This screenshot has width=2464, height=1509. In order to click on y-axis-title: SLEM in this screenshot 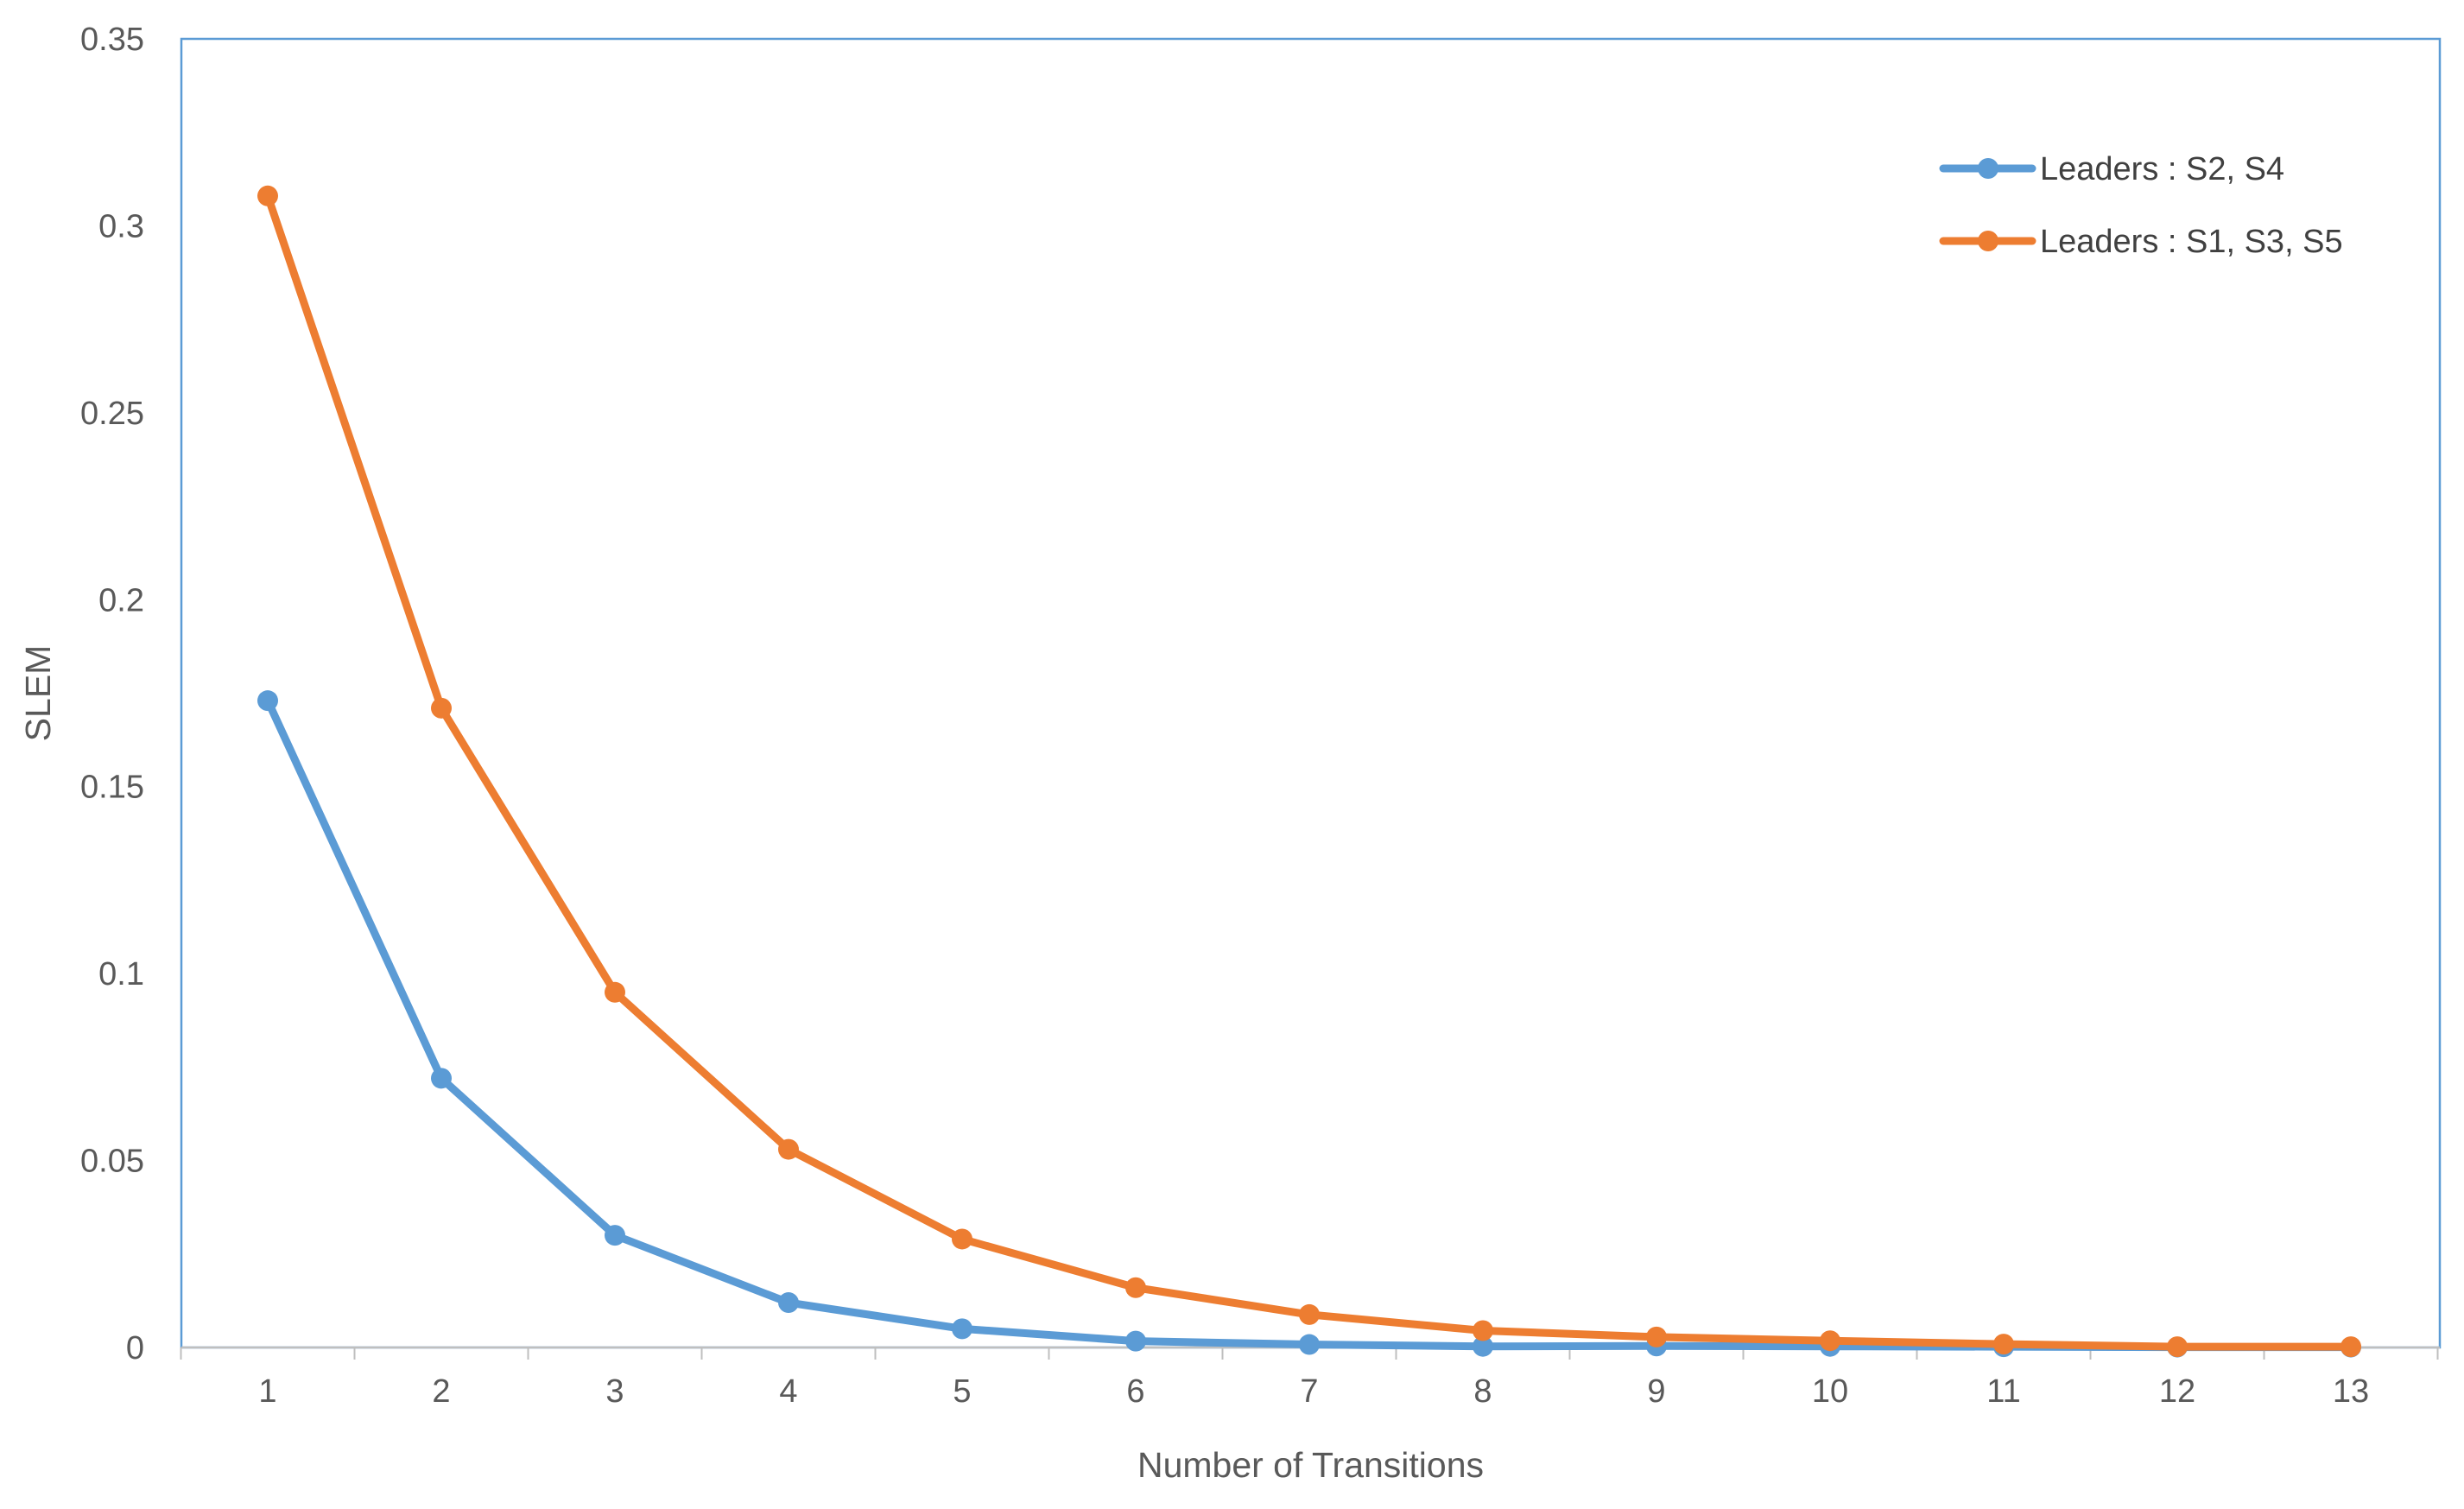, I will do `click(38, 693)`.